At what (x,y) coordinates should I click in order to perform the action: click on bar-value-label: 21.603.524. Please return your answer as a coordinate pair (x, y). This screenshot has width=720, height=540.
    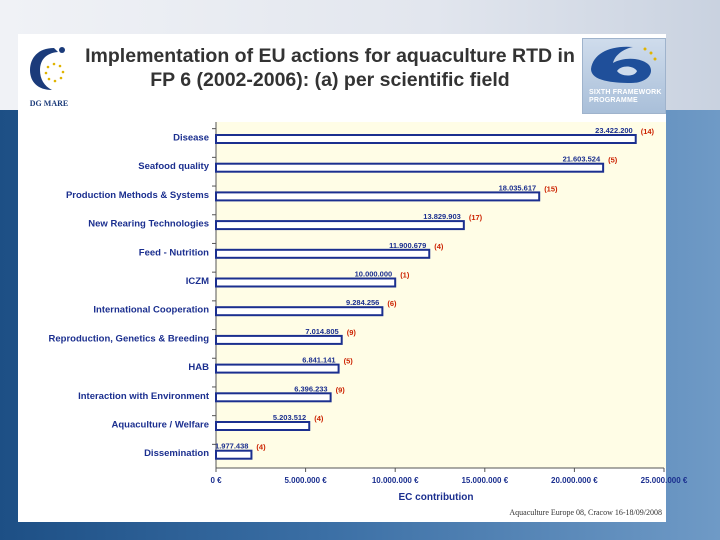
    Looking at the image, I should click on (582, 159).